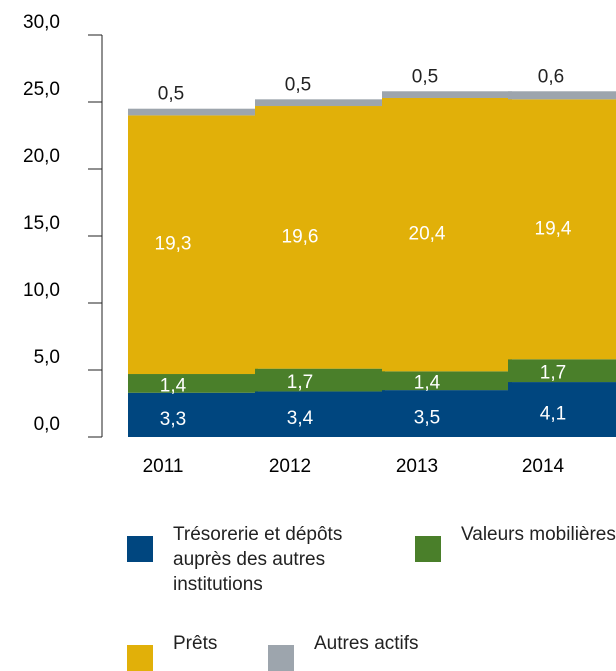 Image resolution: width=616 pixels, height=671 pixels. Describe the element at coordinates (551, 76) in the screenshot. I see `value-label: 0,6` at that location.